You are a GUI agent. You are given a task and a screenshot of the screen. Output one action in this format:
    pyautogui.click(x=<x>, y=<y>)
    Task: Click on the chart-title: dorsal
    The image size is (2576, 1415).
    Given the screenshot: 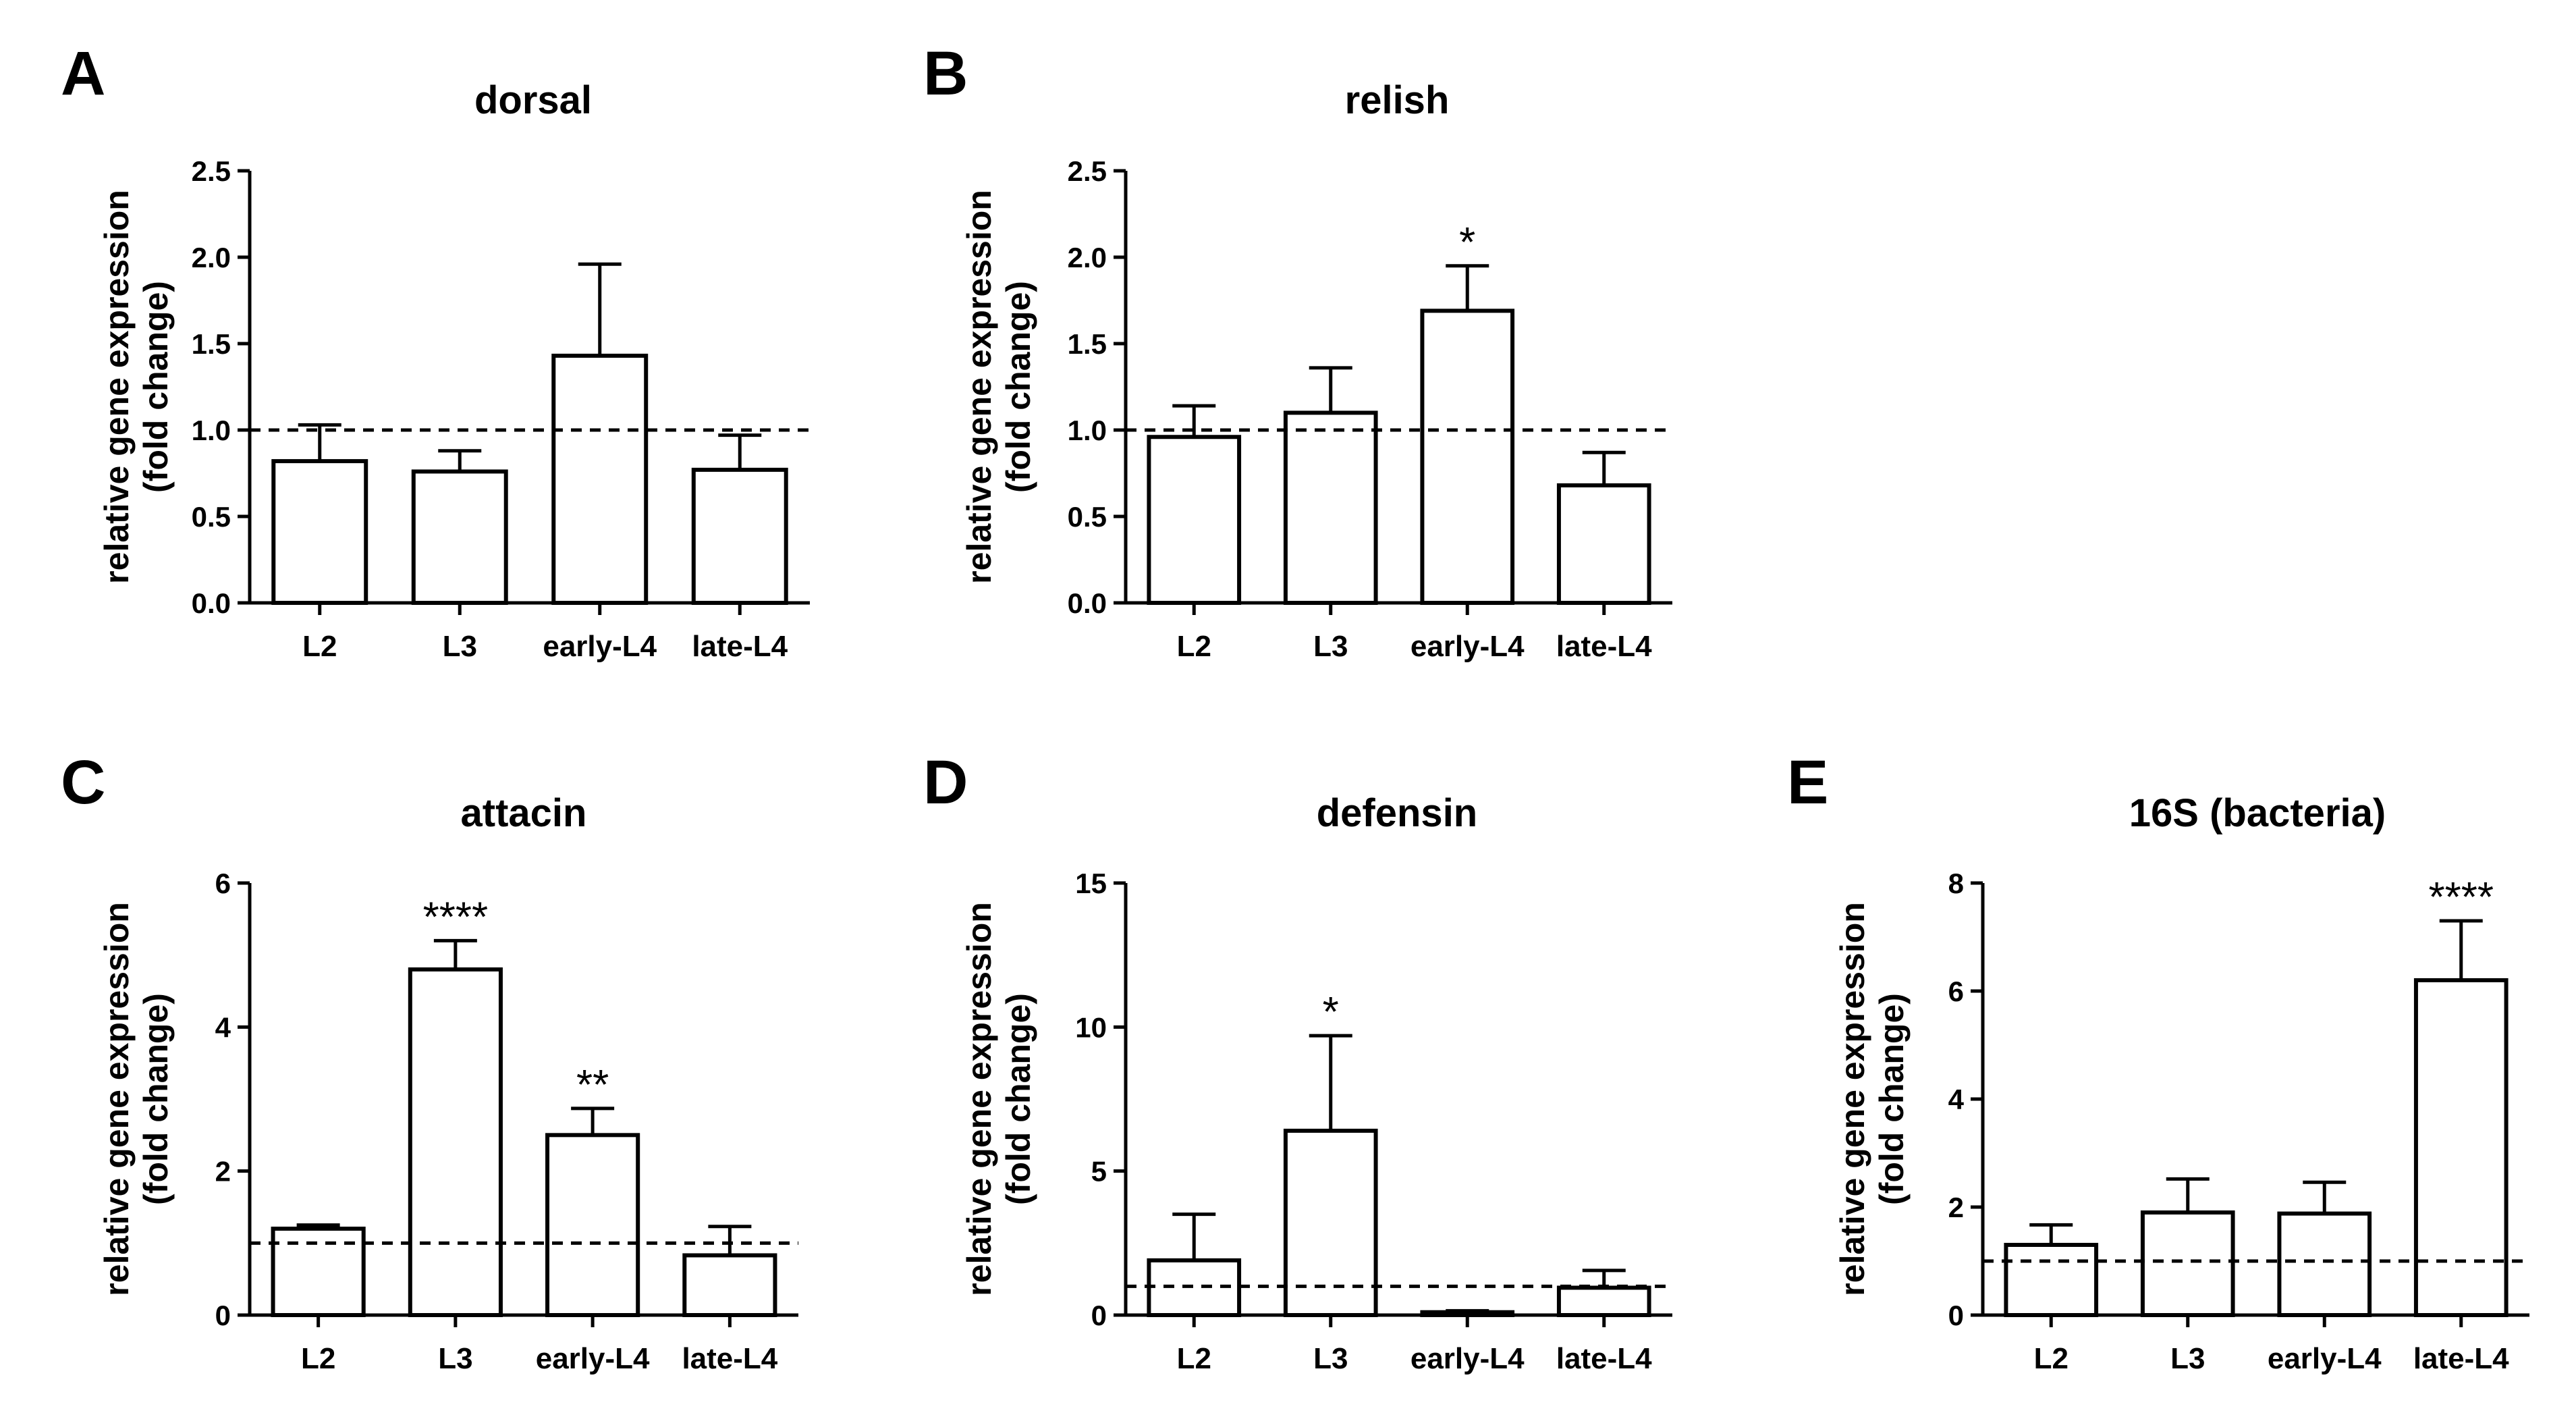 What is the action you would take?
    pyautogui.click(x=533, y=100)
    